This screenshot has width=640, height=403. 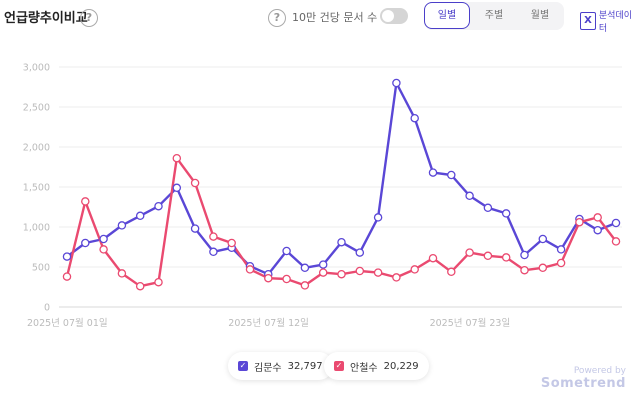 I want to click on excel-icon: X, so click(x=588, y=21).